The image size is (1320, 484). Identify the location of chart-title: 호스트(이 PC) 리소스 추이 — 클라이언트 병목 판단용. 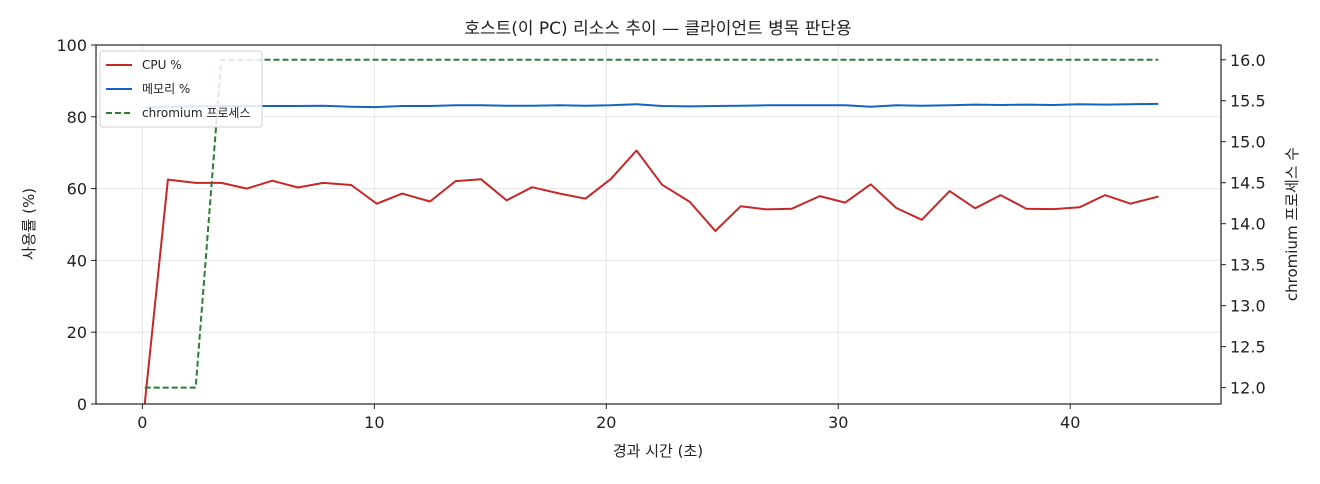
(657, 29).